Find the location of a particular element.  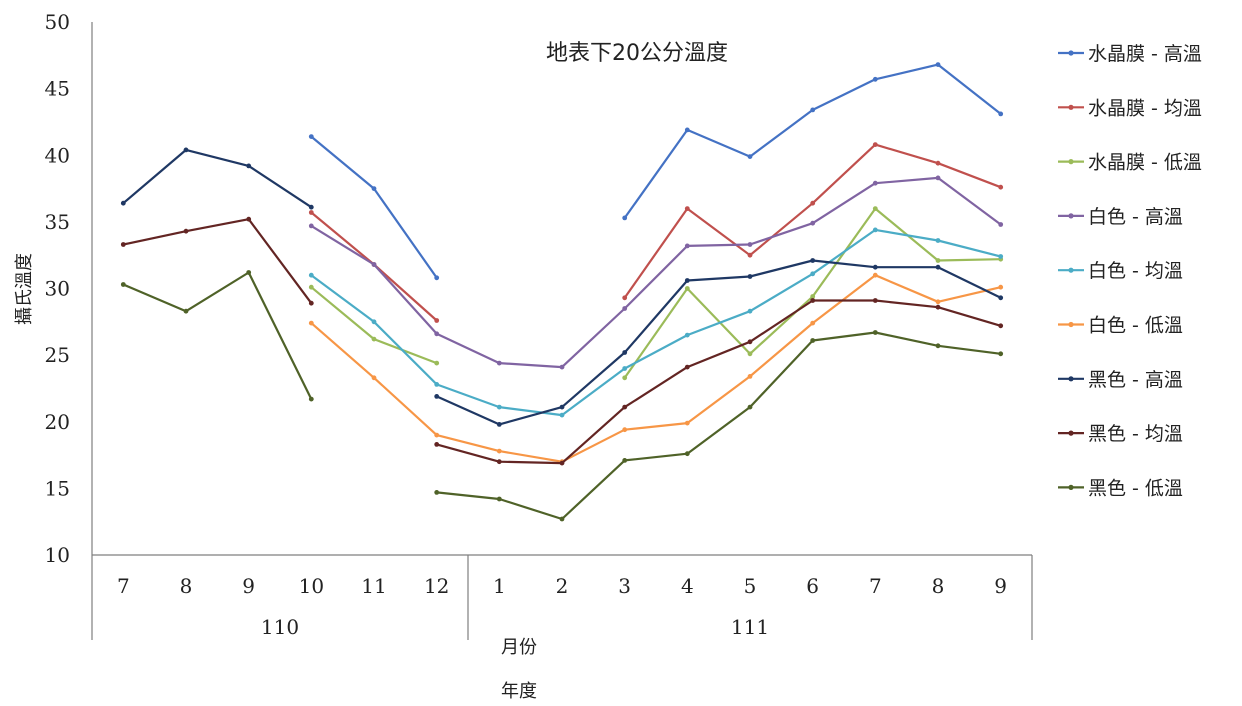

series-group is located at coordinates (656, 293).